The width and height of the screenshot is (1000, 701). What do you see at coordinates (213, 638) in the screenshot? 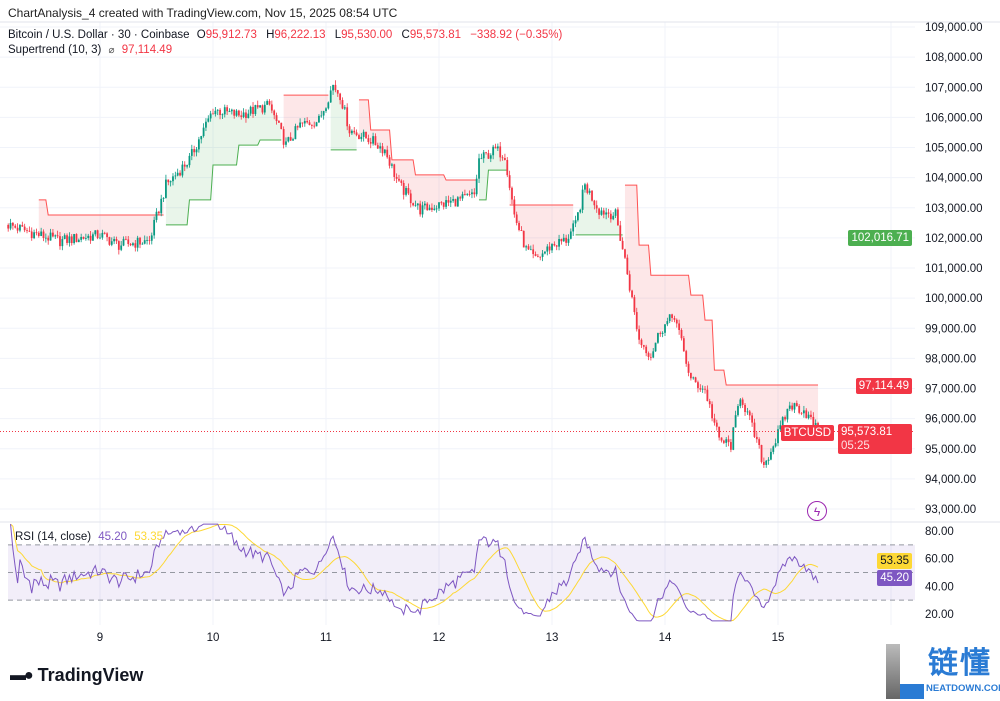
I see `time-tick-label: 10` at bounding box center [213, 638].